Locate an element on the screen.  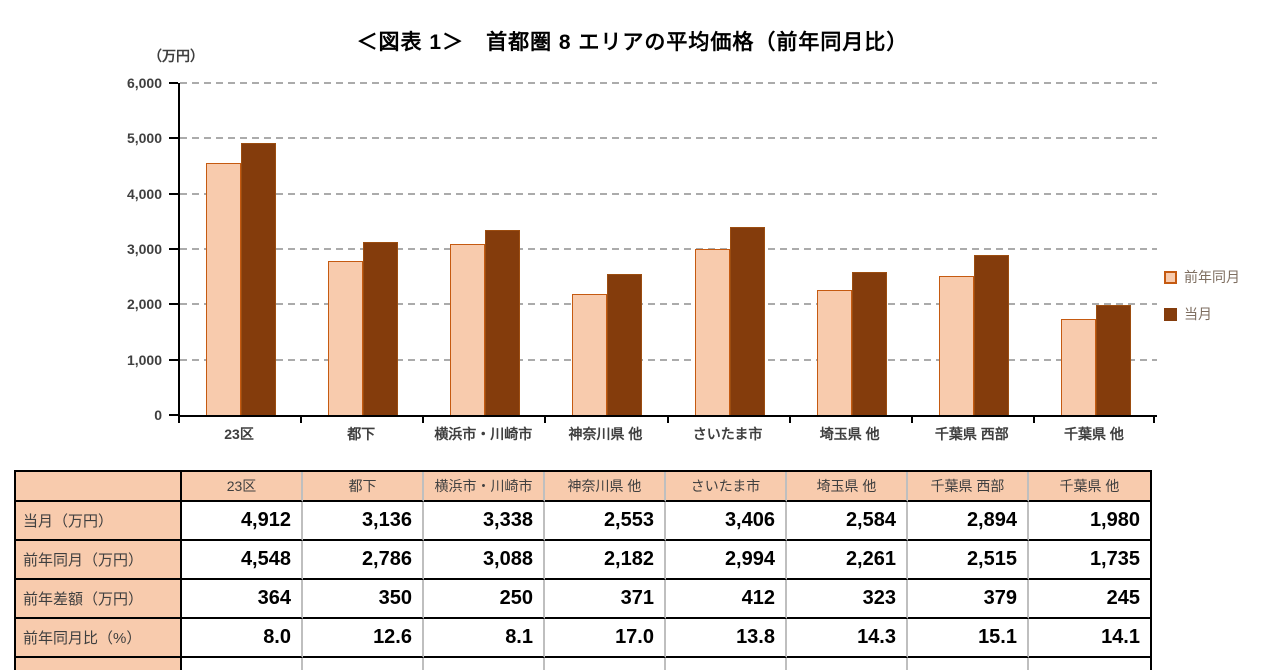
legend-item-current-month: 当月 is located at coordinates (1202, 314).